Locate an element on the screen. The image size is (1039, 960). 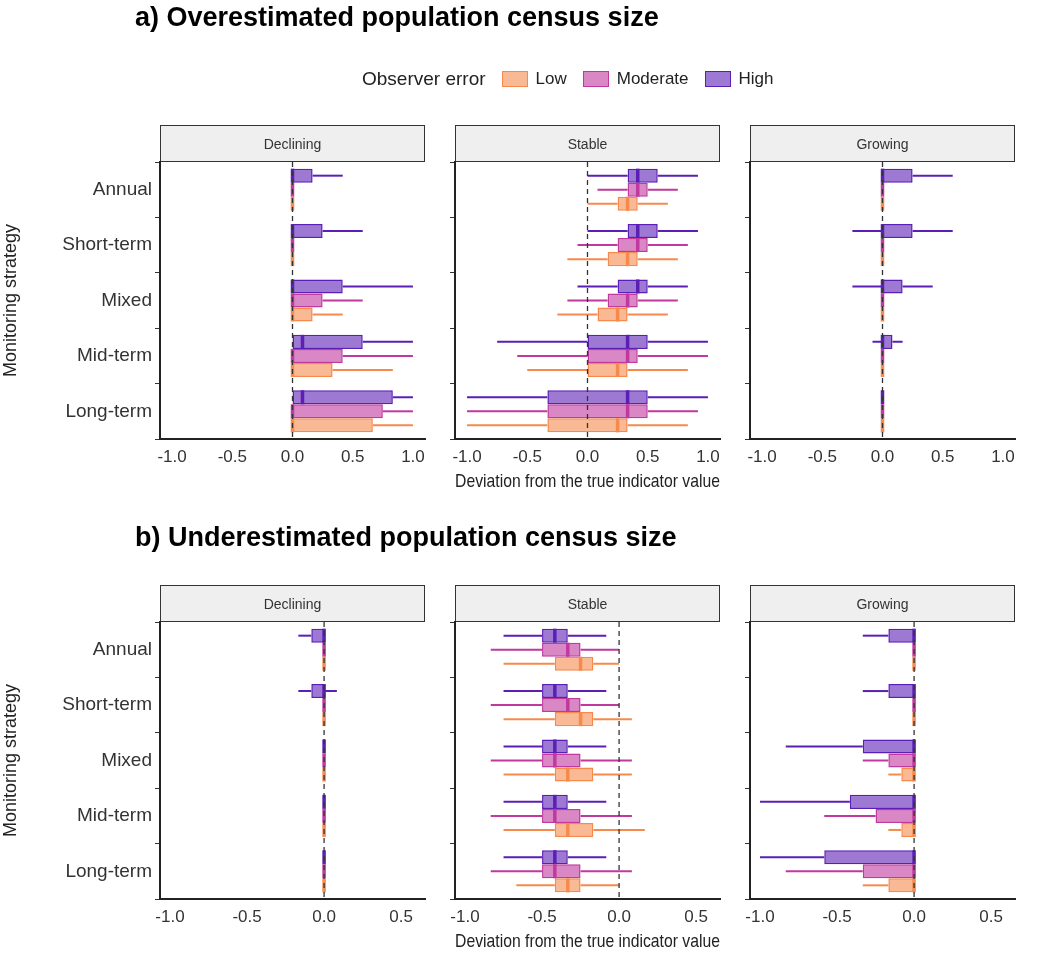
text: a) Overestimated population census size is located at coordinates (397, 17).